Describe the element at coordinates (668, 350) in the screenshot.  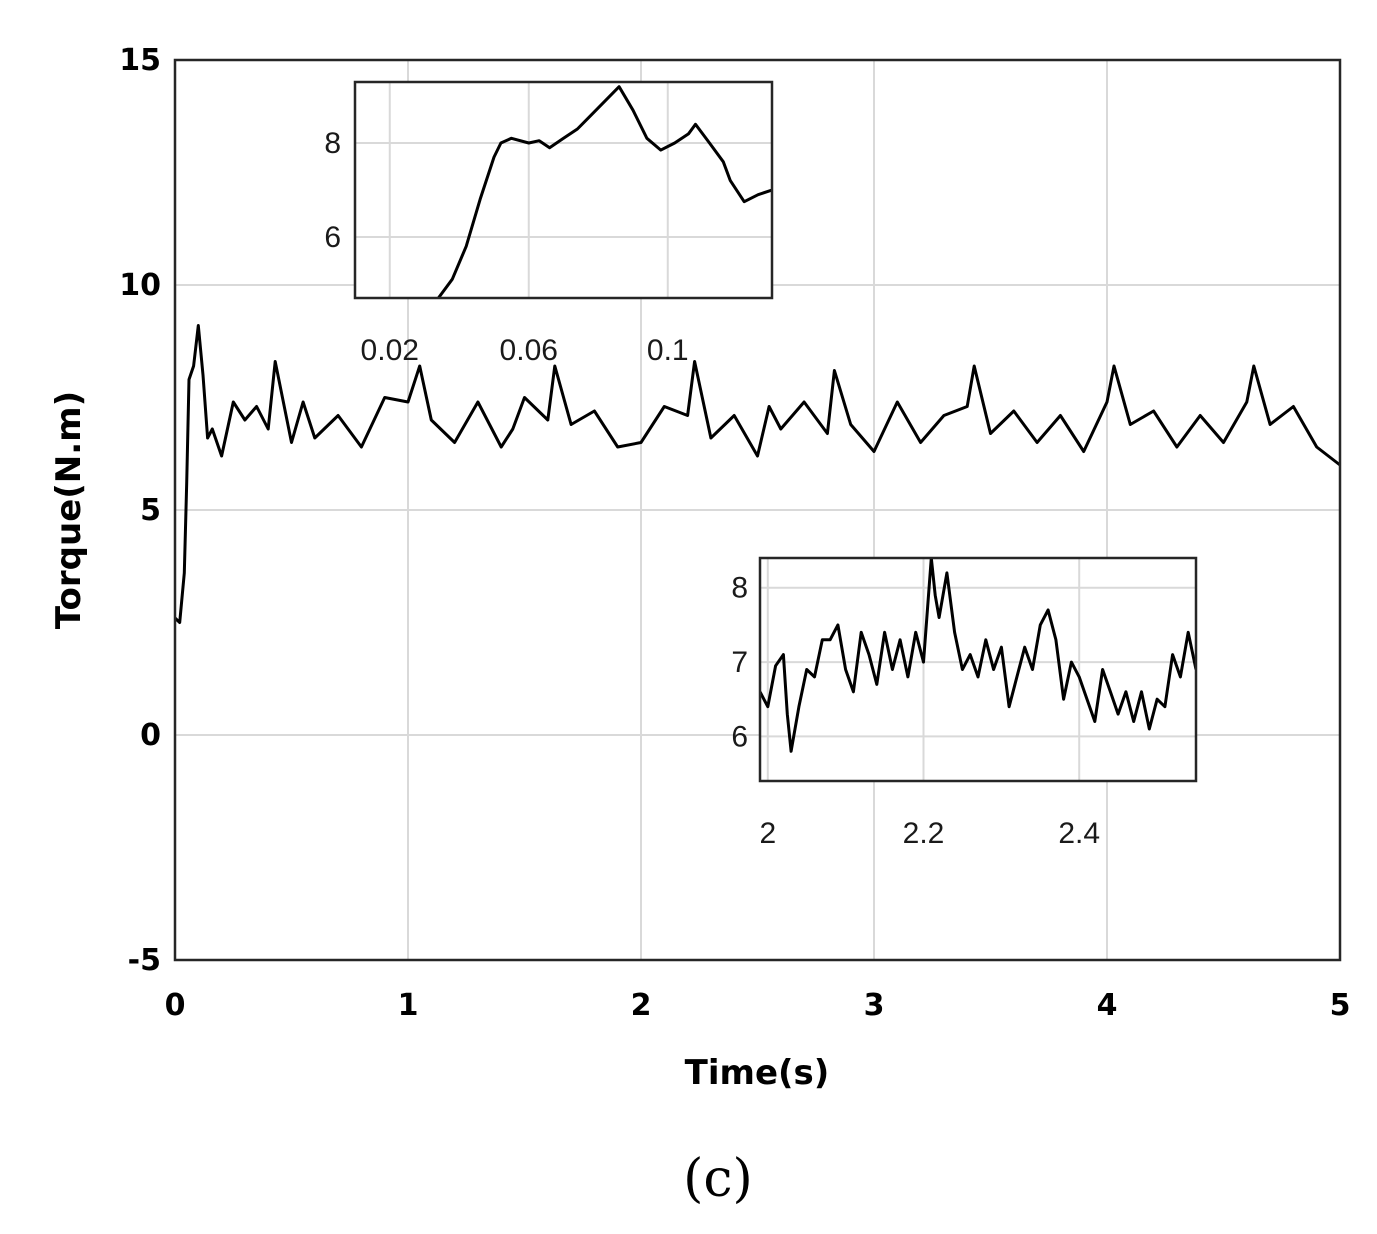
I see `x-tick-label: 0.1` at that location.